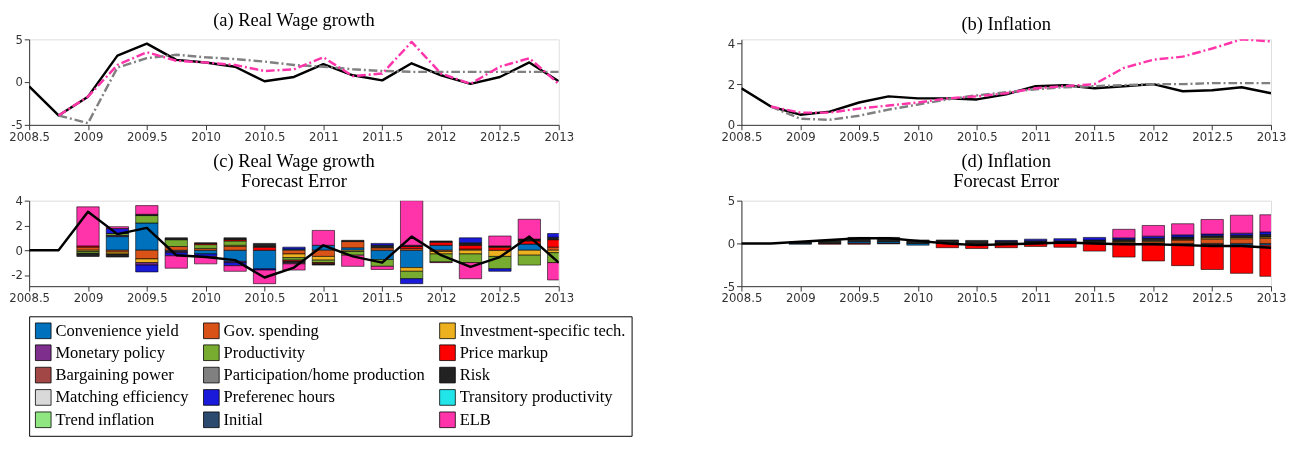 This screenshot has height=475, width=1306. Describe the element at coordinates (324, 374) in the screenshot. I see `legend-label: Participation/home production` at that location.